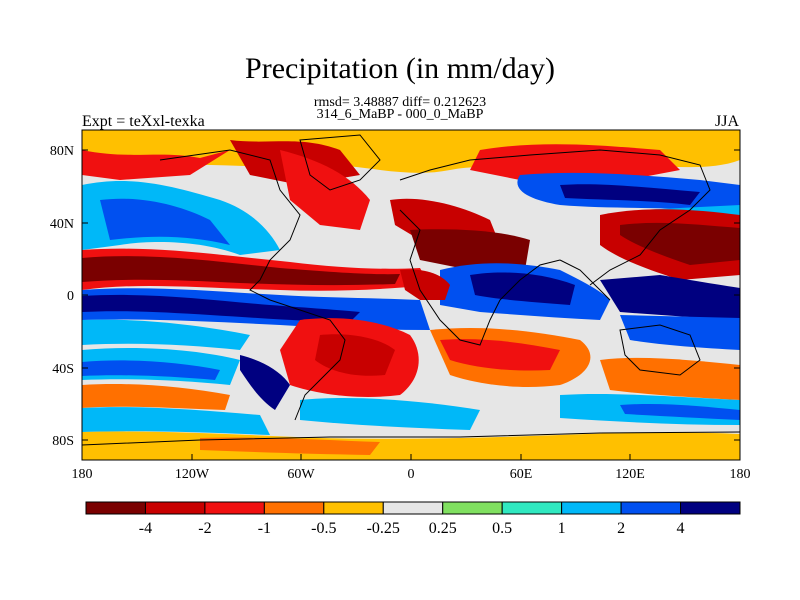  What do you see at coordinates (400, 102) in the screenshot?
I see `rmsd-diff-stats: rmsd= 3.48887 diff= 0.212623` at bounding box center [400, 102].